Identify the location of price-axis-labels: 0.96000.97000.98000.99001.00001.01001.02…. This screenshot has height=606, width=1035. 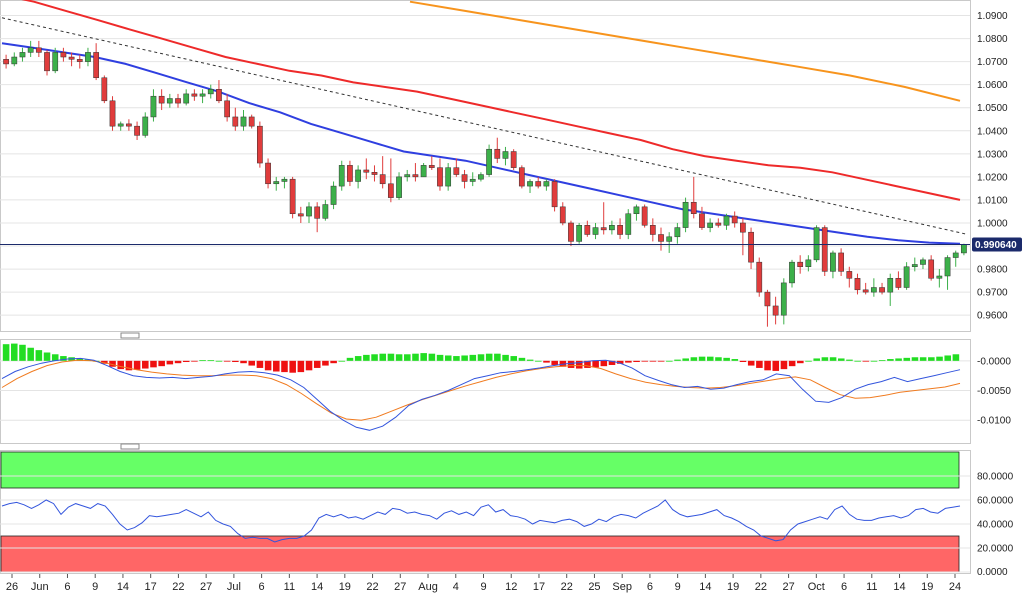
(992, 166).